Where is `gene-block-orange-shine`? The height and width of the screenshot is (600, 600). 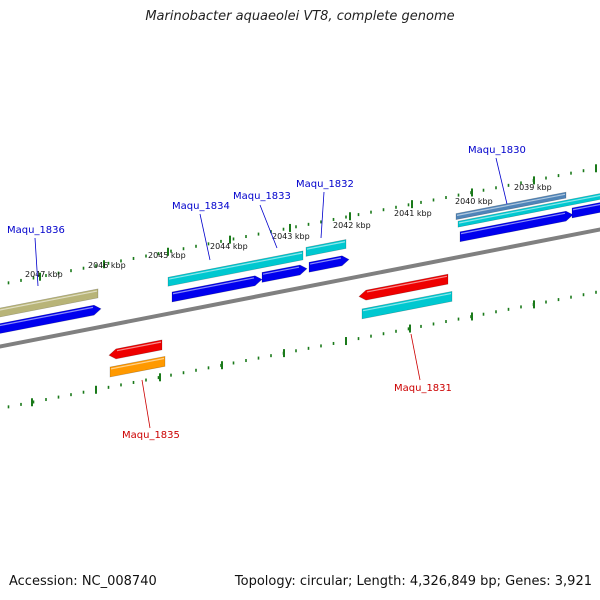
gene-block-orange-shine is located at coordinates (137, 363).